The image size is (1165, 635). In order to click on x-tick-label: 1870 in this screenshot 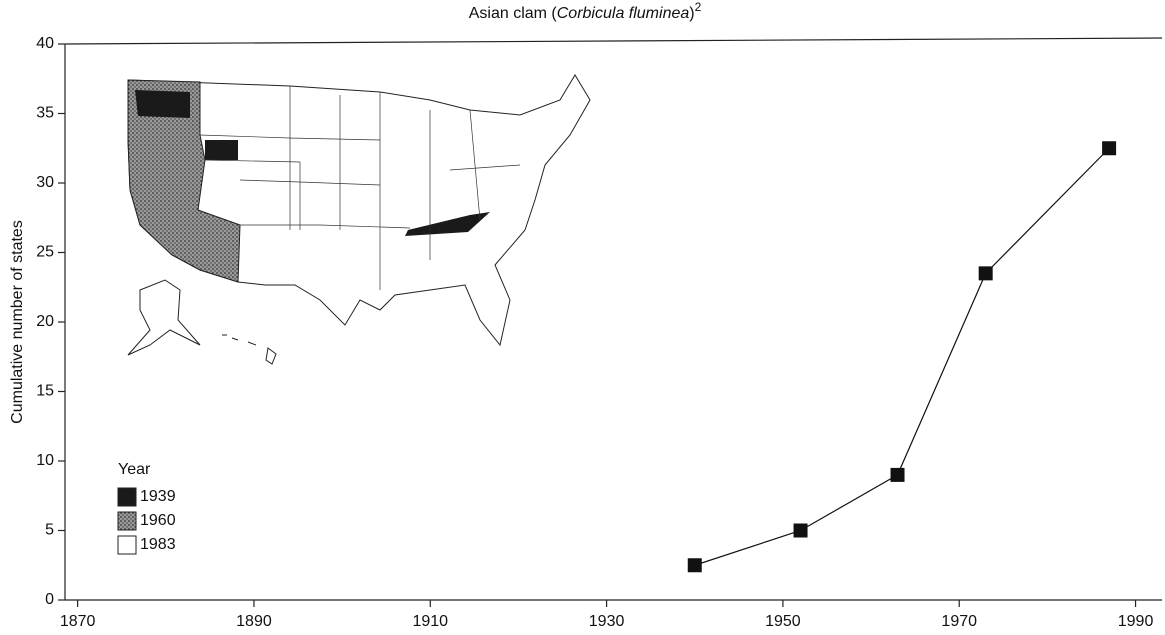, I will do `click(78, 621)`.